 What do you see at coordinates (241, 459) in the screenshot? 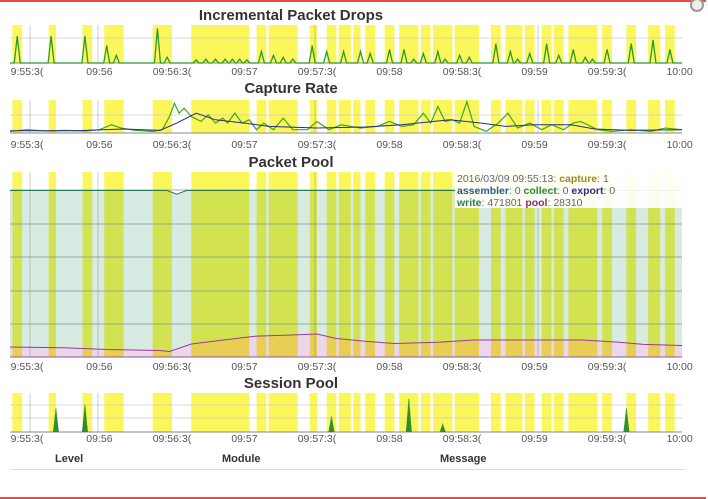
I see `column-header-module: Module` at bounding box center [241, 459].